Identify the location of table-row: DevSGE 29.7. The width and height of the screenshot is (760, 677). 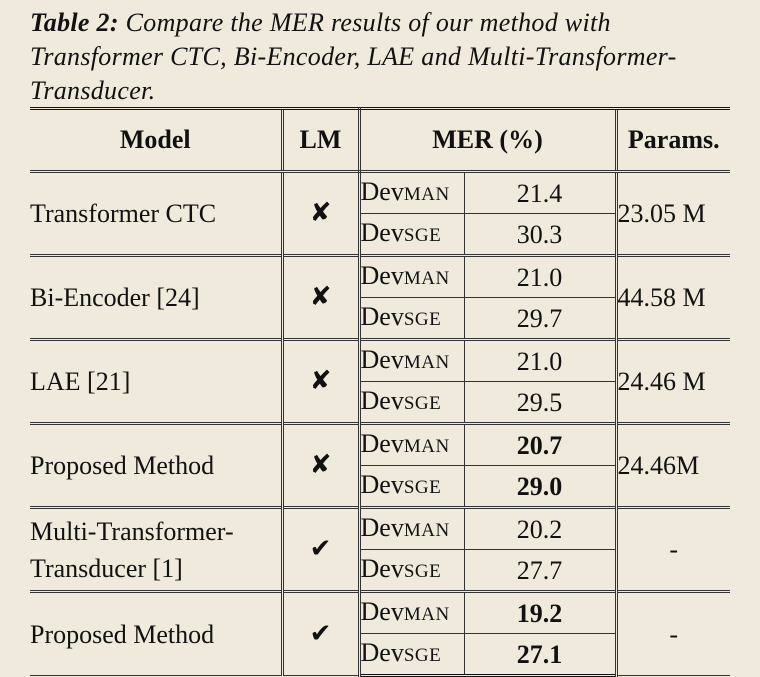
(380, 318).